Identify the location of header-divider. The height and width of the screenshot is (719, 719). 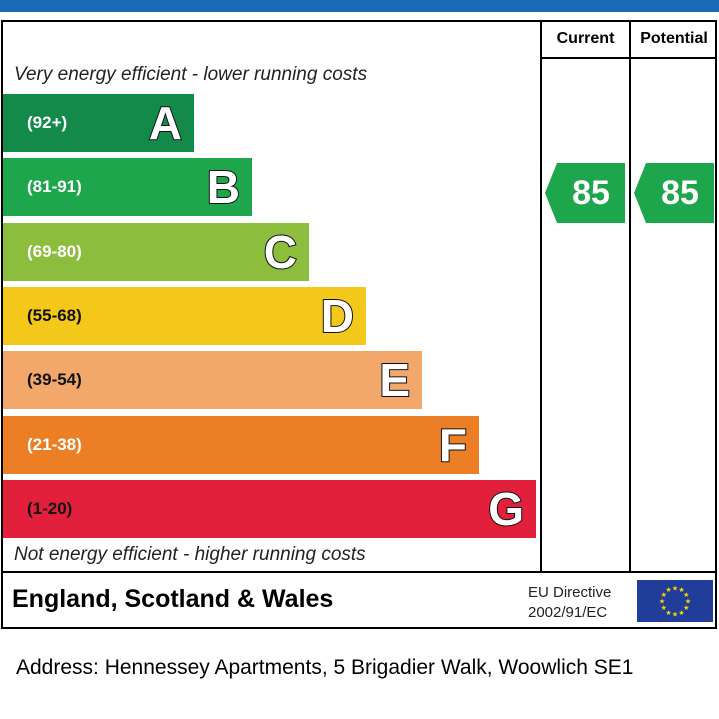
(629, 58).